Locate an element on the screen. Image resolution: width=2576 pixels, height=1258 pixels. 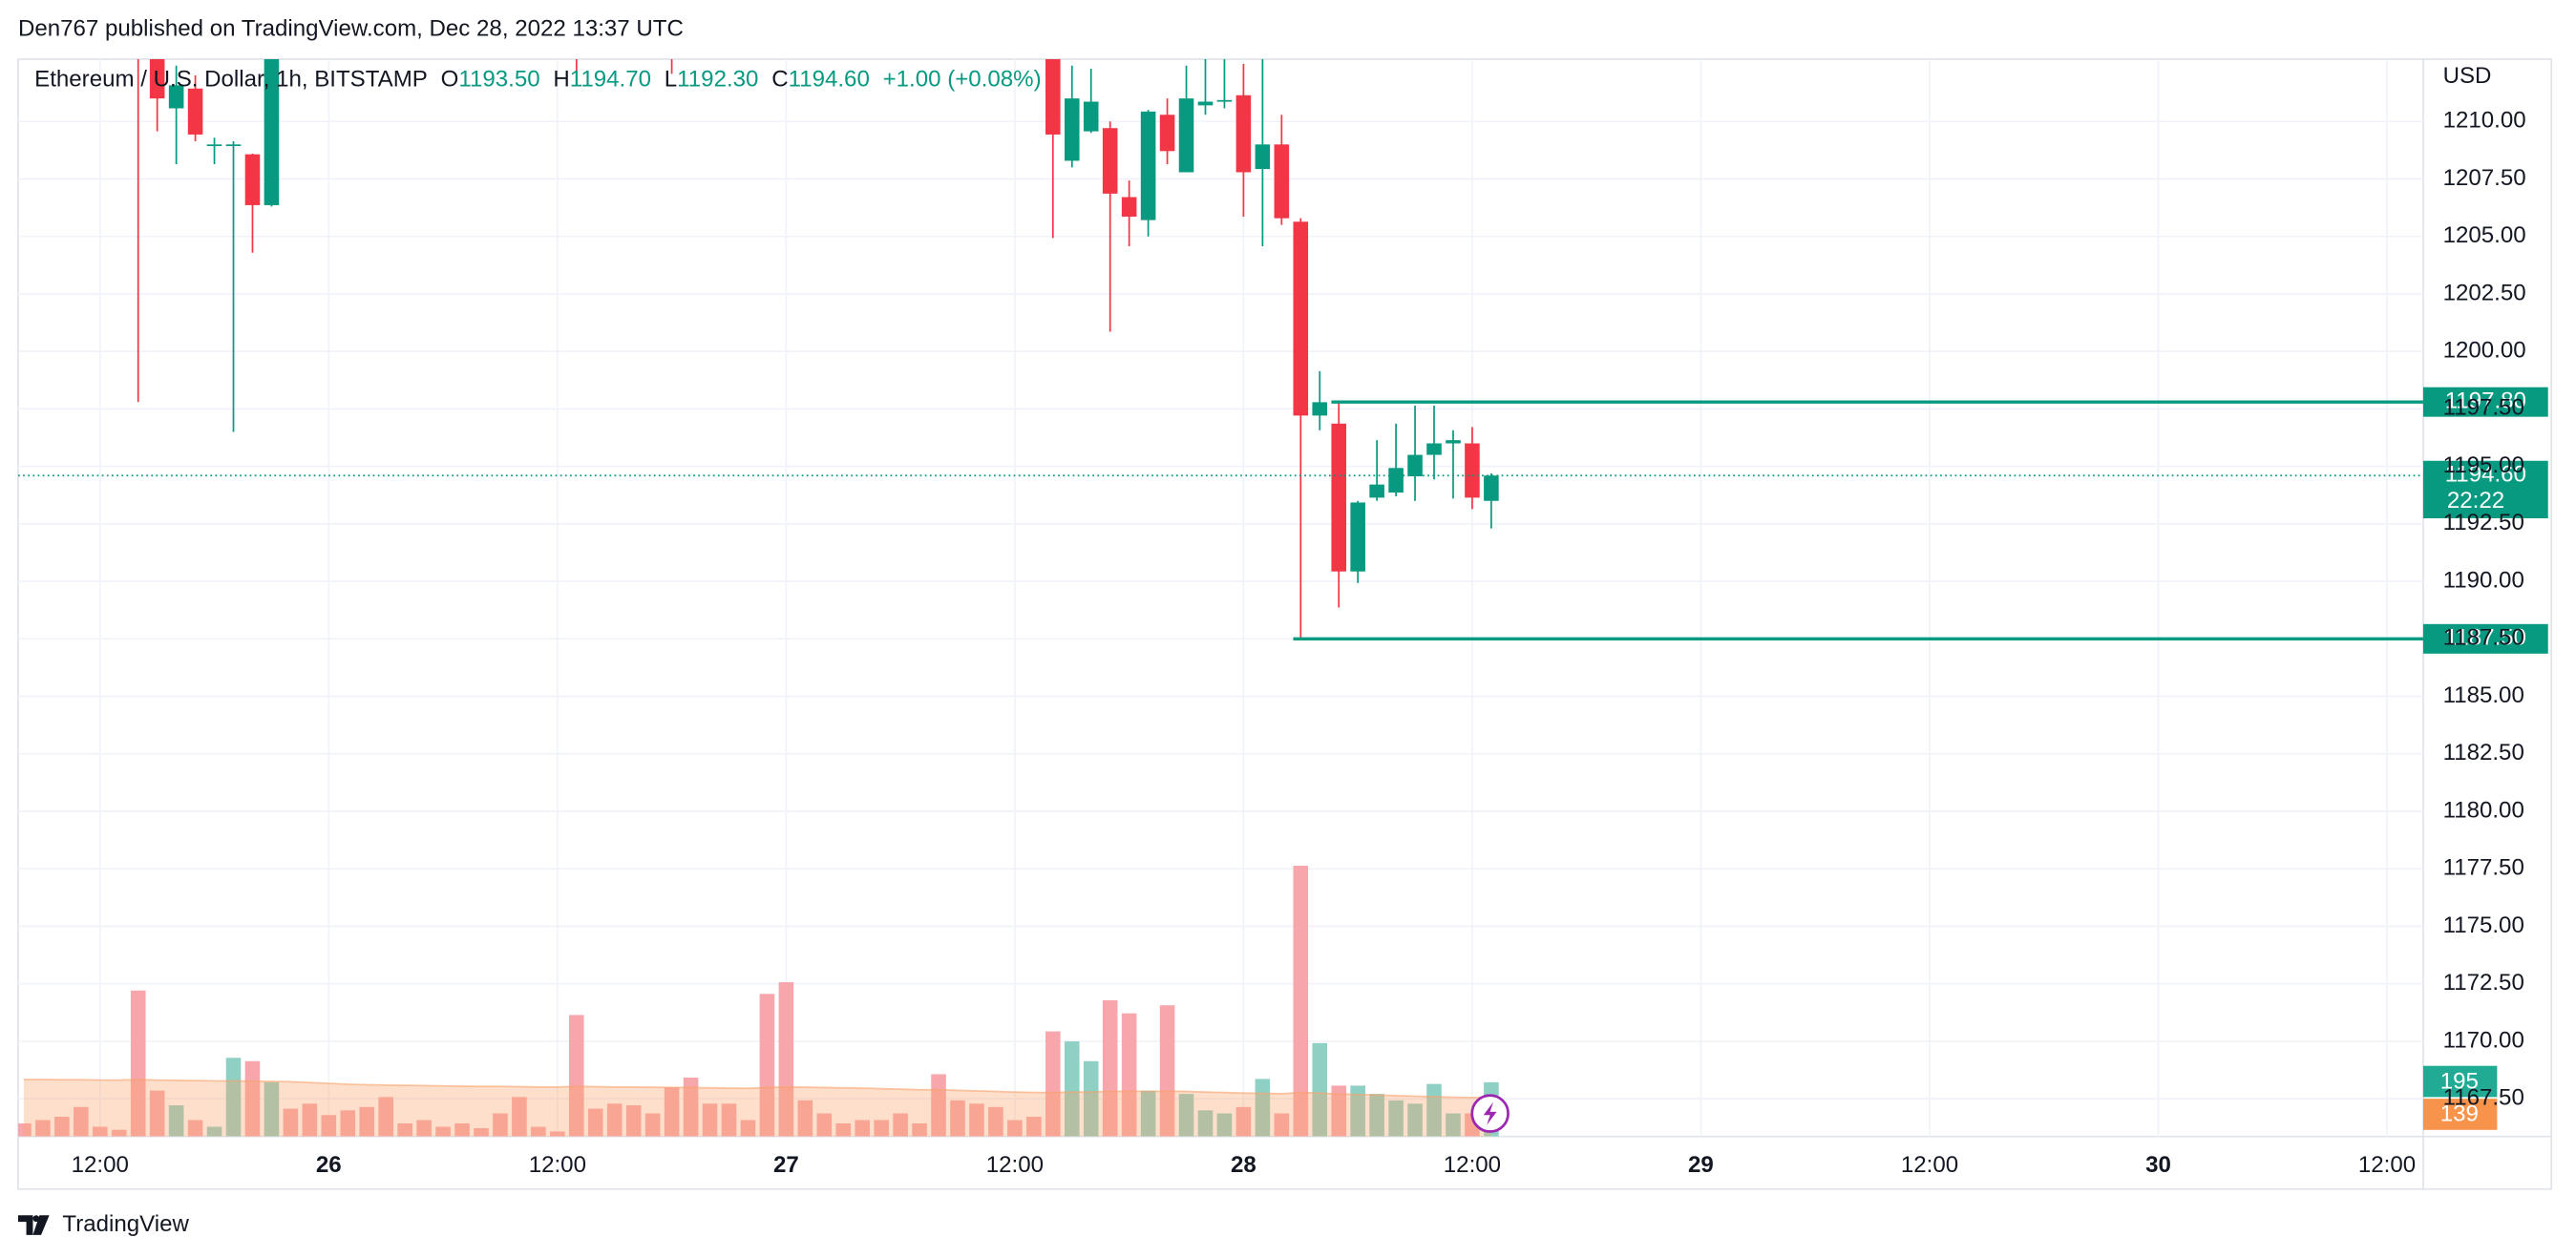
logo-mark is located at coordinates (33, 1225).